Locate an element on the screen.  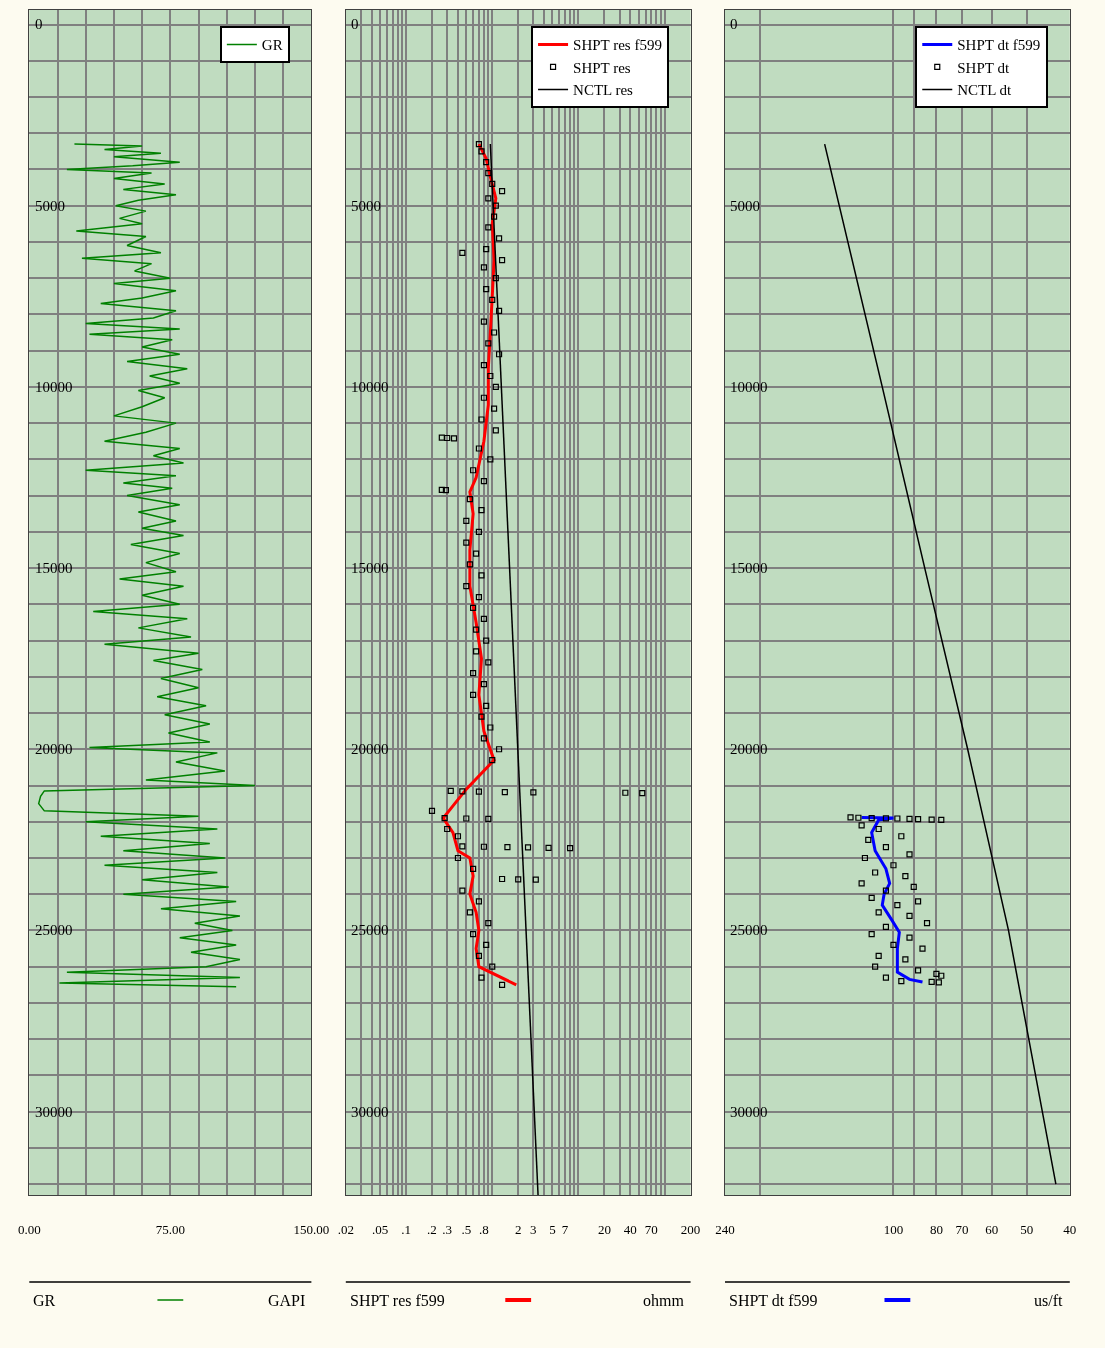
x-axis-title: SHPT dt f599 is located at coordinates (773, 1300).